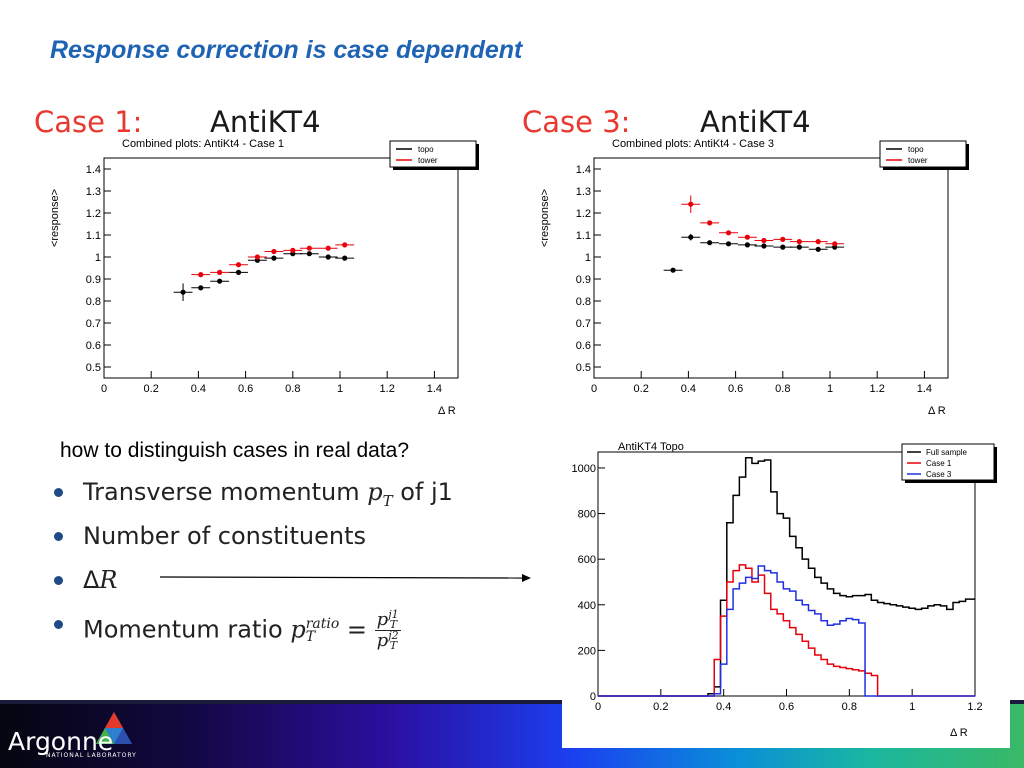 The height and width of the screenshot is (768, 1024). What do you see at coordinates (946, 452) in the screenshot?
I see `hist-legend-label: Full sample` at bounding box center [946, 452].